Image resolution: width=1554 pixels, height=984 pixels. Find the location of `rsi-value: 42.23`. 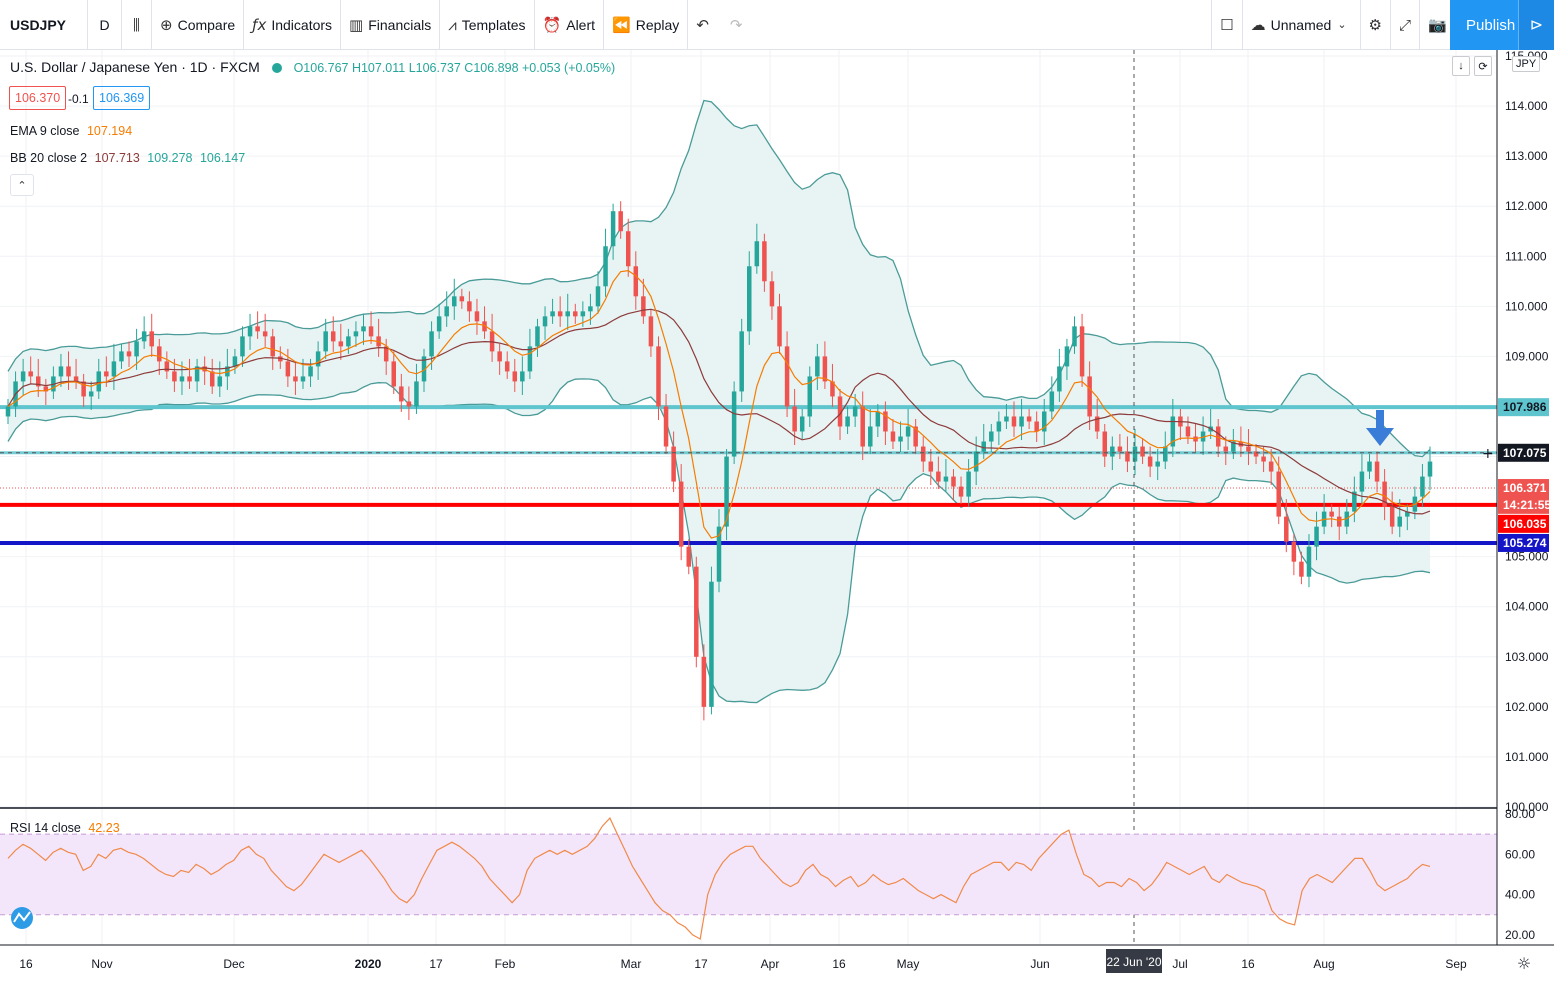

rsi-value: 42.23 is located at coordinates (104, 828).